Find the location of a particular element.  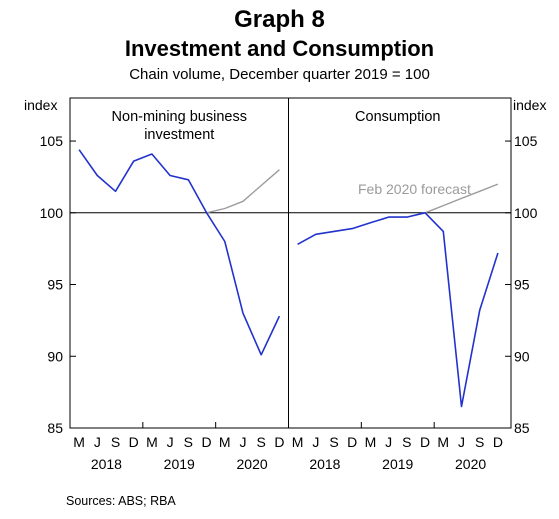

y-tick-label-left: 90 is located at coordinates (55, 356).